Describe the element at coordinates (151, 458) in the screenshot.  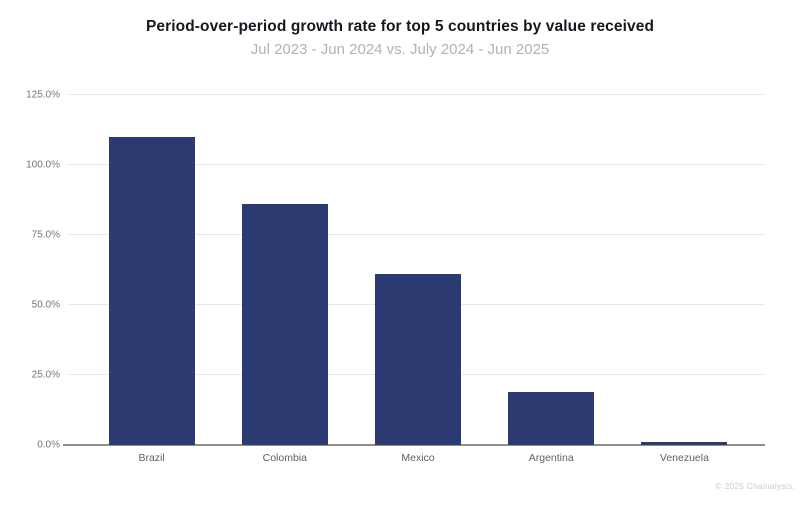
I see `x-label-brazil: Brazil` at that location.